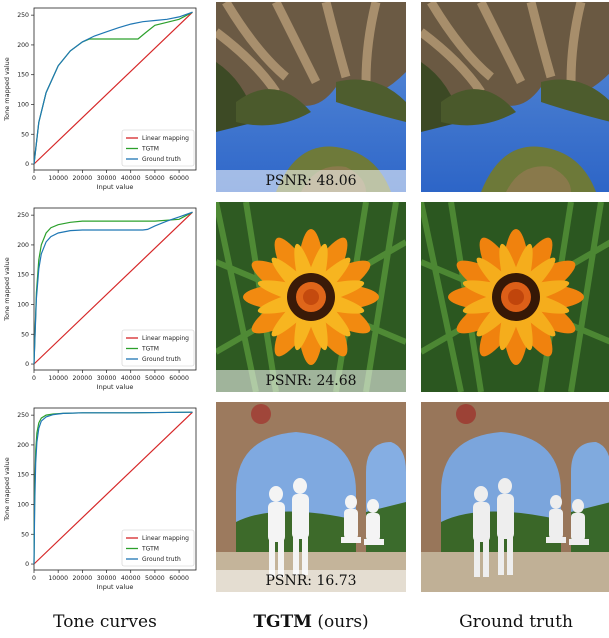 The image size is (609, 638). I want to click on ground-truth-image-tree, so click(515, 97).